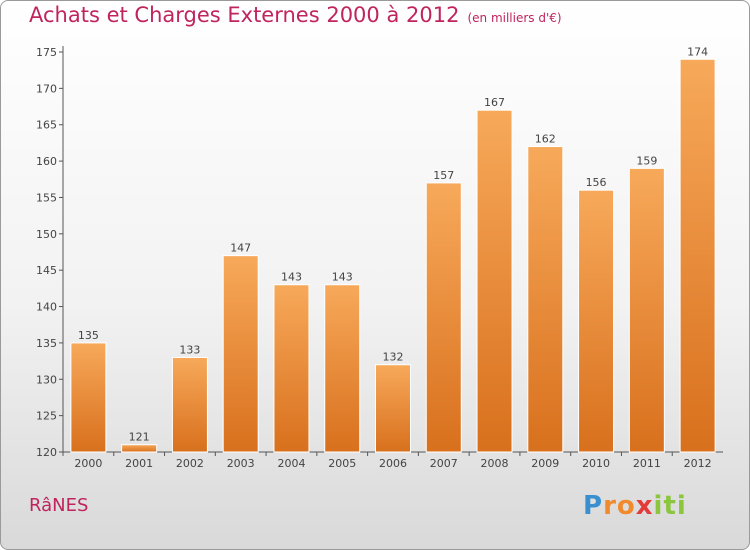 This screenshot has width=750, height=550. I want to click on y-tick-label: 130, so click(46, 379).